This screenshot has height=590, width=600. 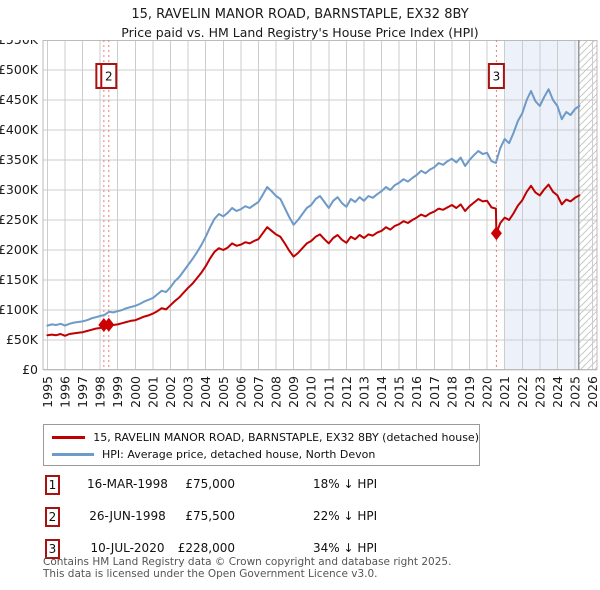 What do you see at coordinates (127, 516) in the screenshot?
I see `transaction-date: 26-JUN-1998` at bounding box center [127, 516].